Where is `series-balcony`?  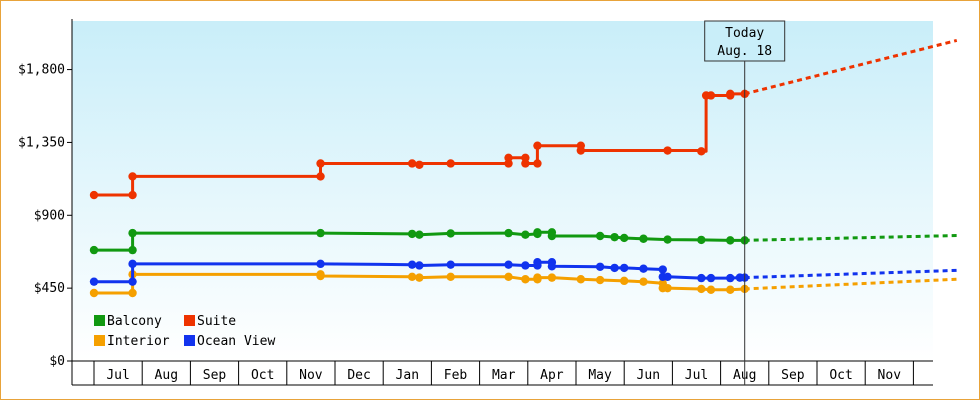 series-balcony is located at coordinates (523, 241).